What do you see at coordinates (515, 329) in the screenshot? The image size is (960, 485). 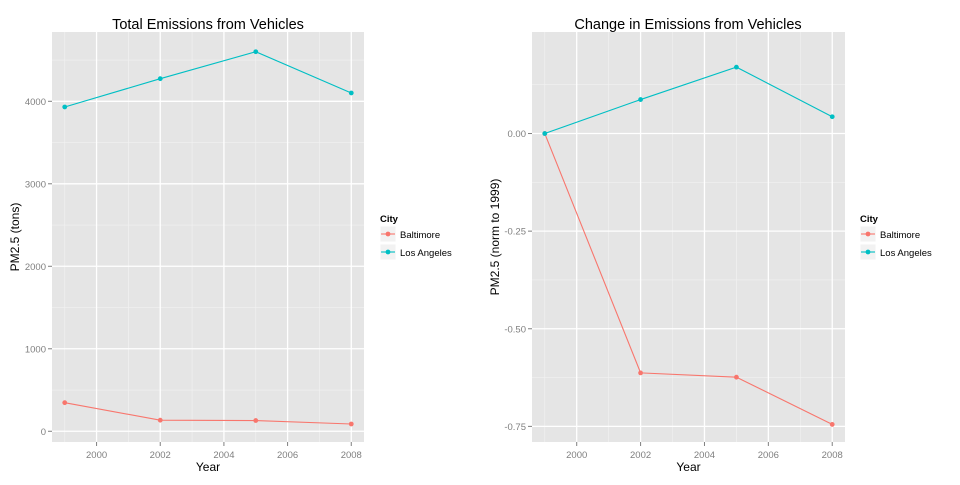 I see `y-tick-label: -0.50` at bounding box center [515, 329].